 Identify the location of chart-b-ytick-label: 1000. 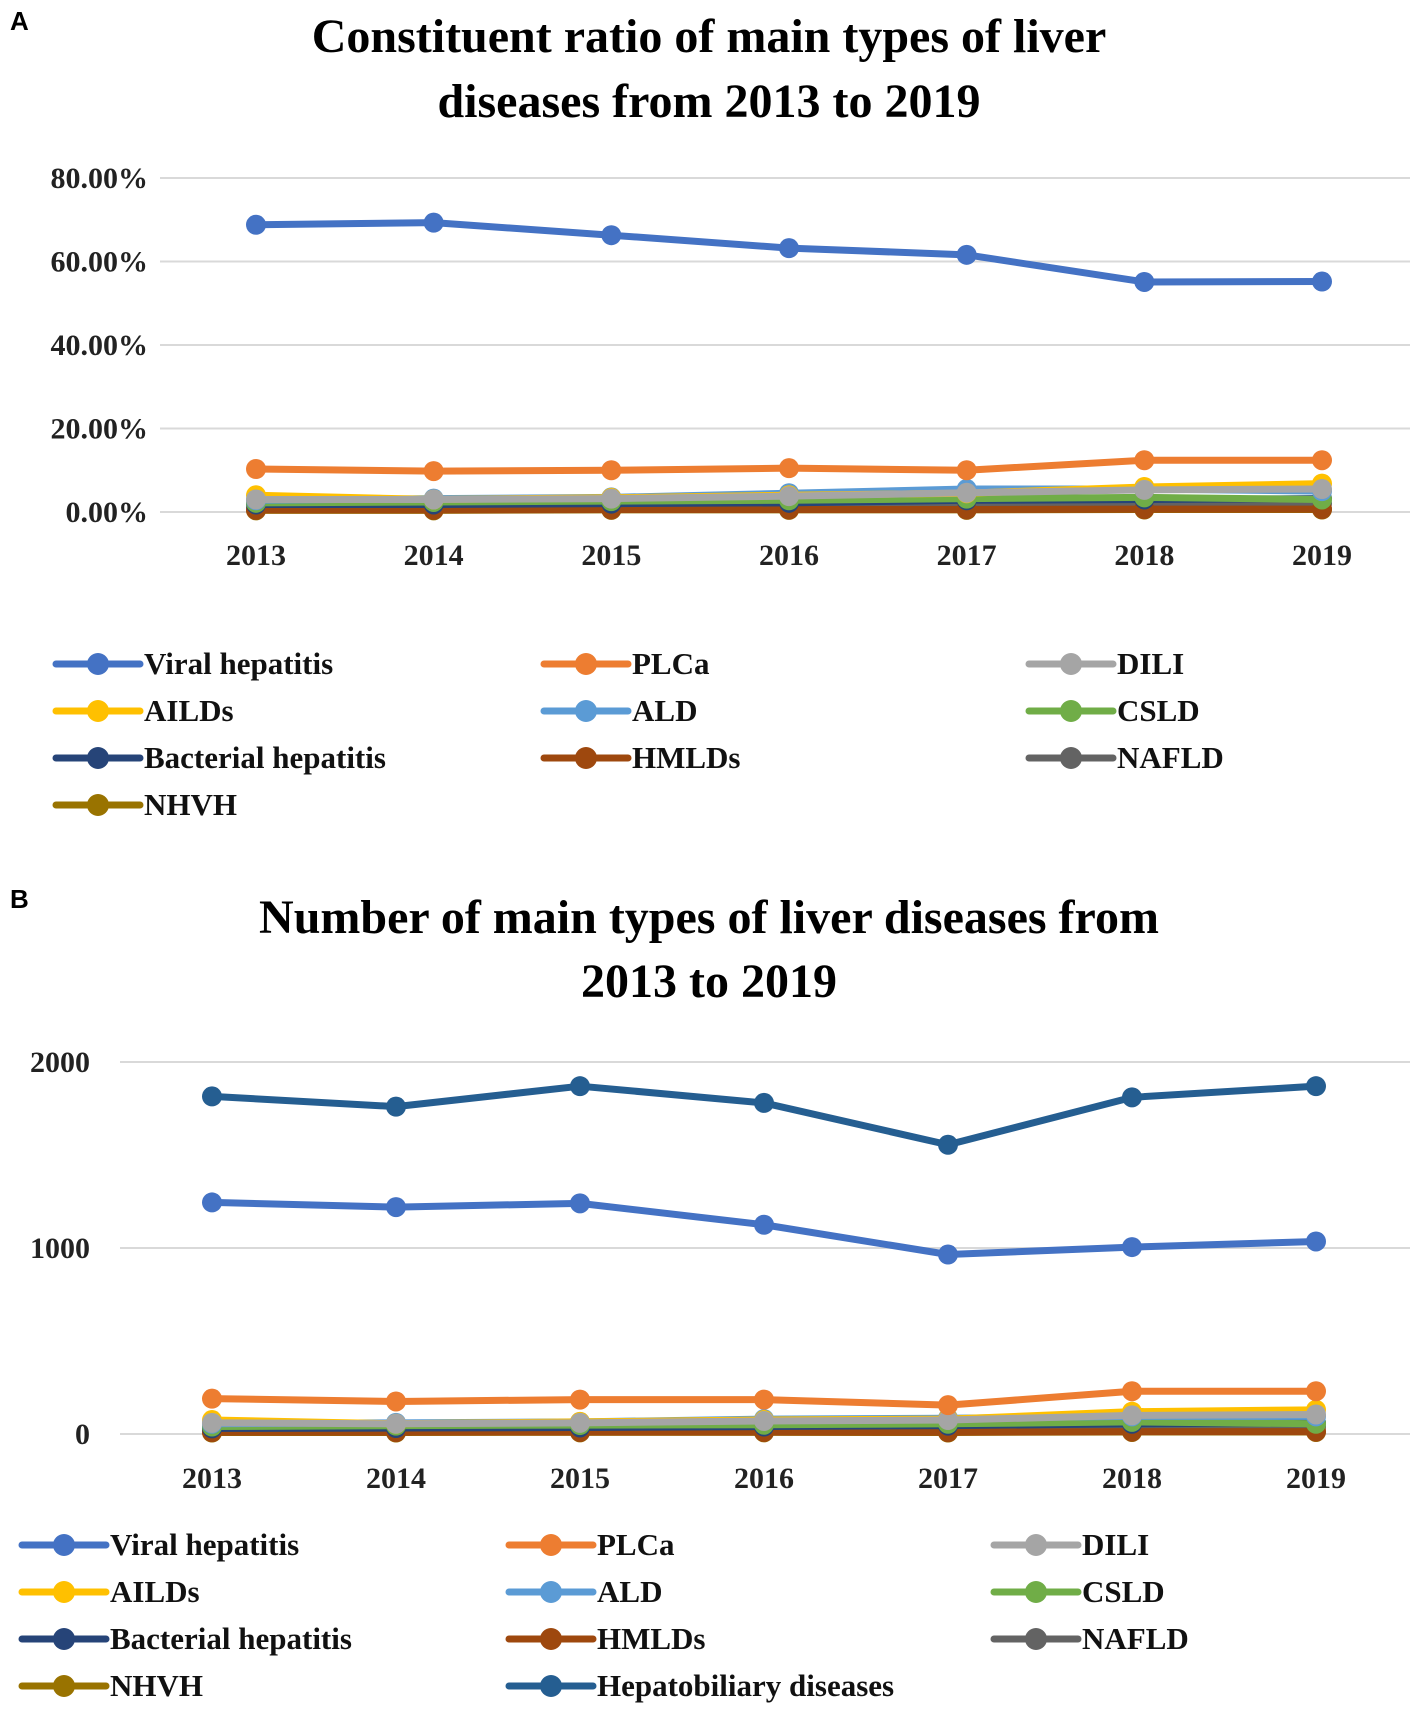
(60, 1248).